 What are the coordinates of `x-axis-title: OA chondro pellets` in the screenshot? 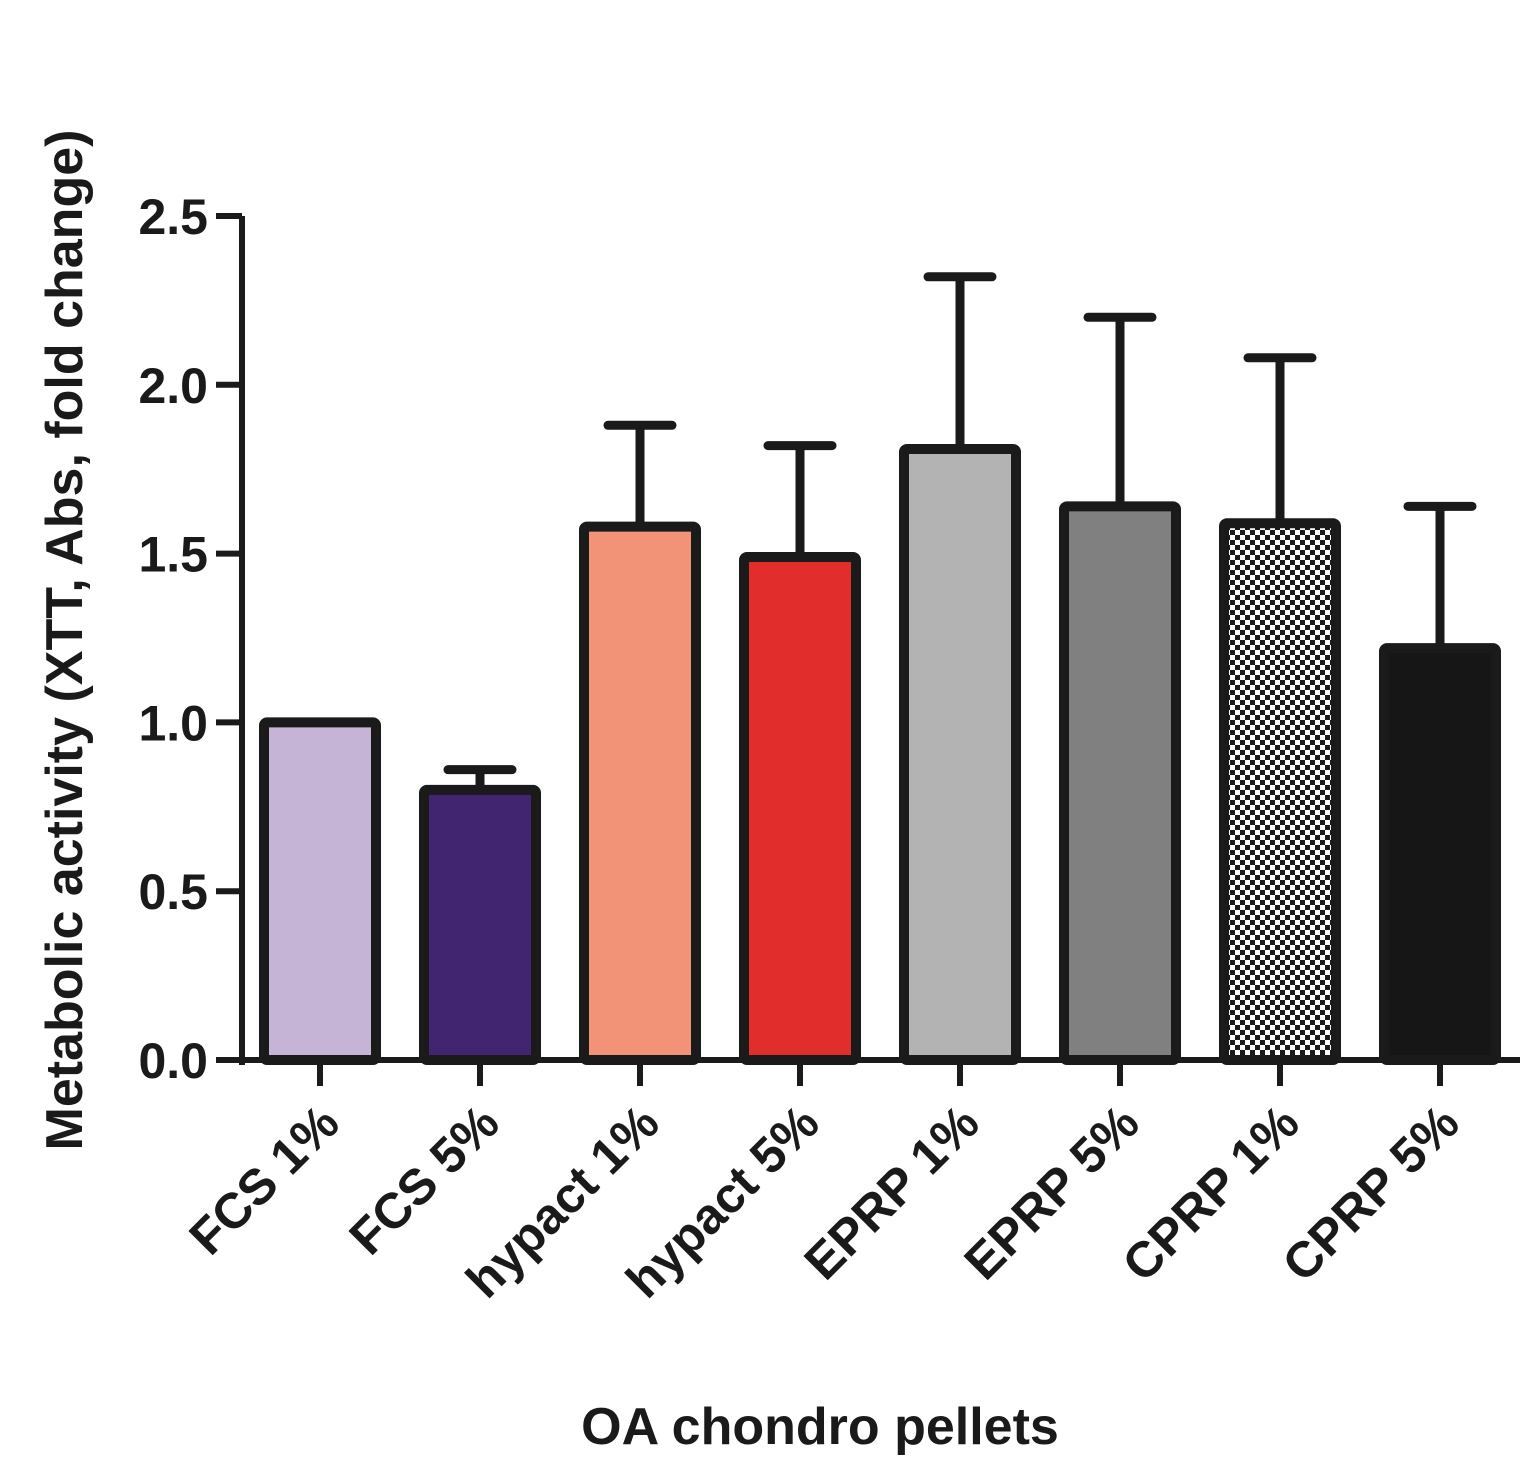 It's located at (820, 1427).